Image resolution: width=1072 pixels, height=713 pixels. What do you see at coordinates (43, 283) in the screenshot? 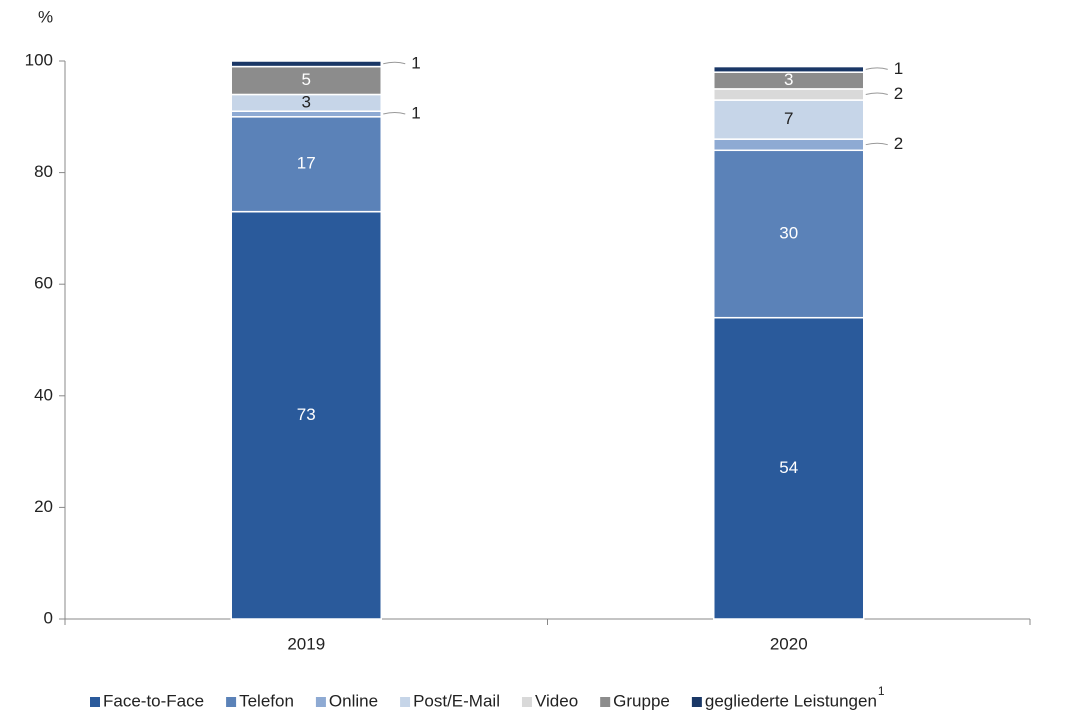
I see `y-tick-label: 60` at bounding box center [43, 283].